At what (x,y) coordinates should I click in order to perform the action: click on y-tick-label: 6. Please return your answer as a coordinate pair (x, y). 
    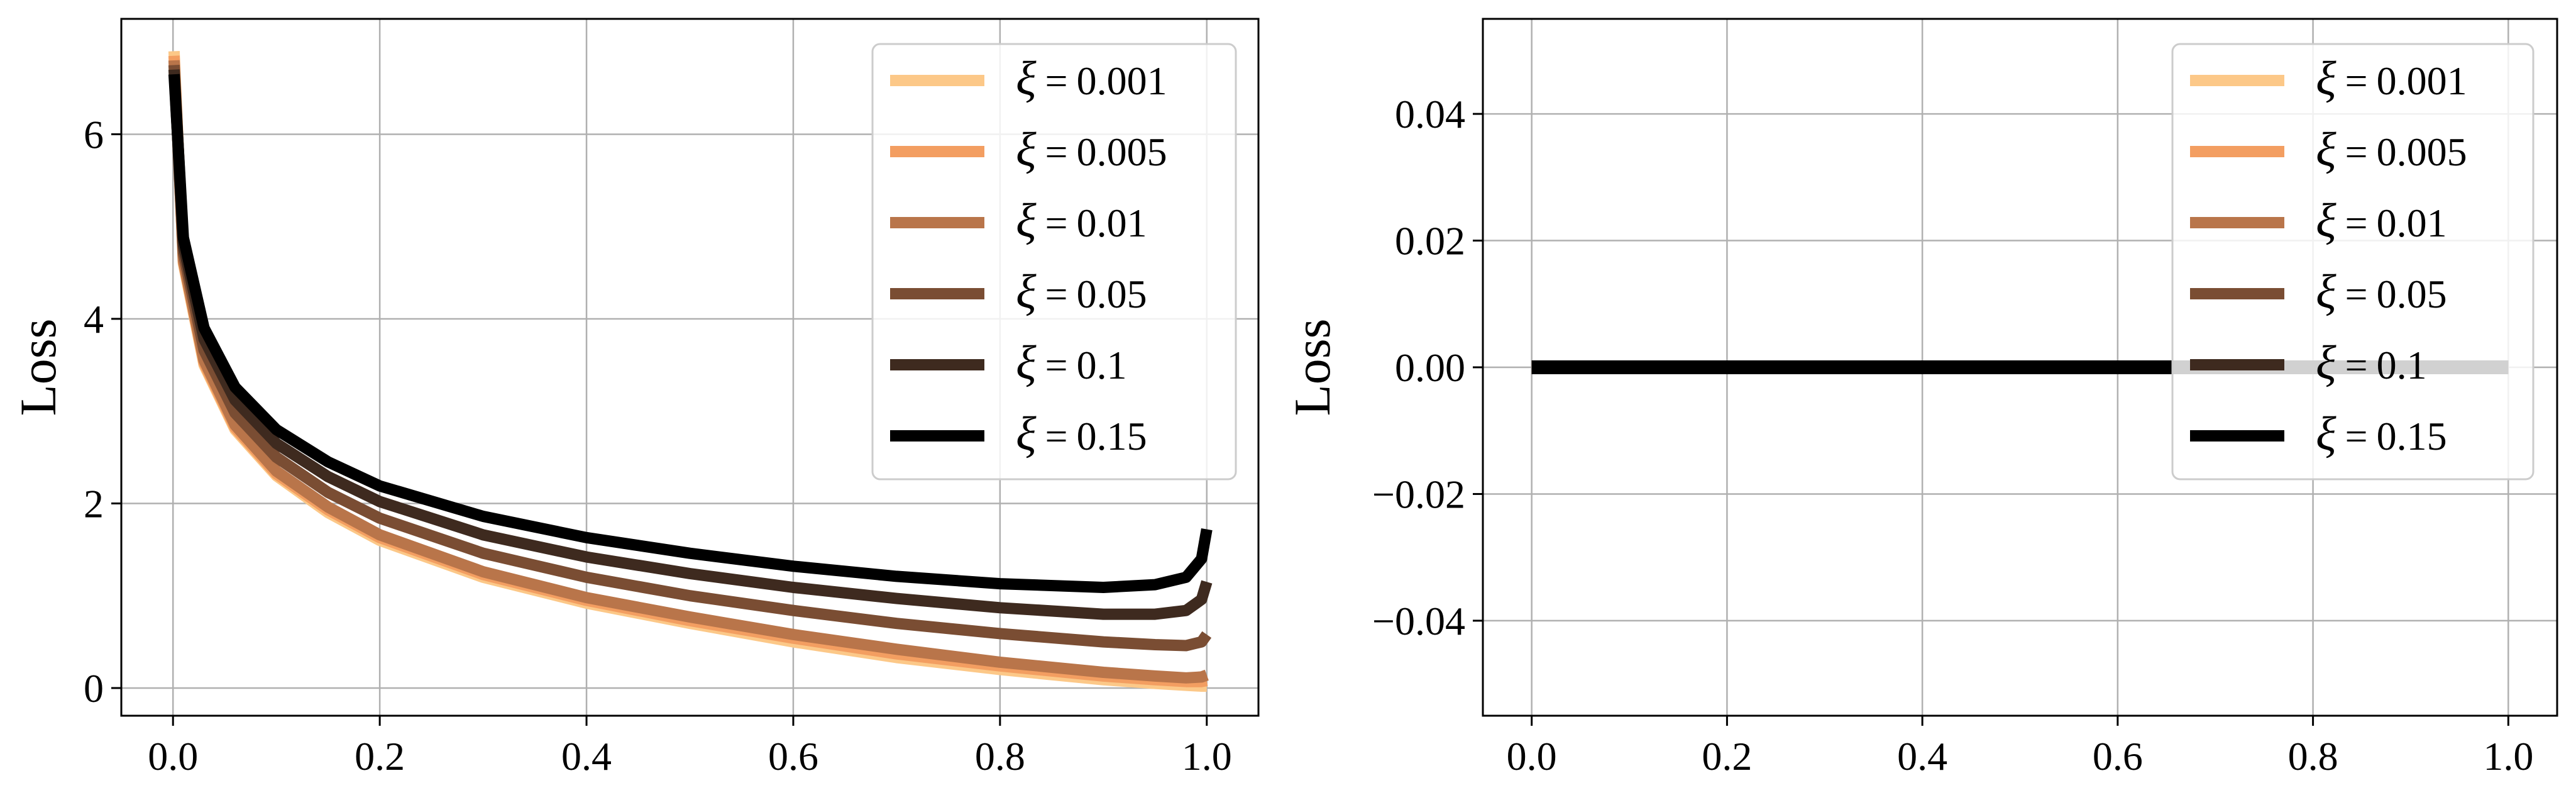
    Looking at the image, I should click on (94, 134).